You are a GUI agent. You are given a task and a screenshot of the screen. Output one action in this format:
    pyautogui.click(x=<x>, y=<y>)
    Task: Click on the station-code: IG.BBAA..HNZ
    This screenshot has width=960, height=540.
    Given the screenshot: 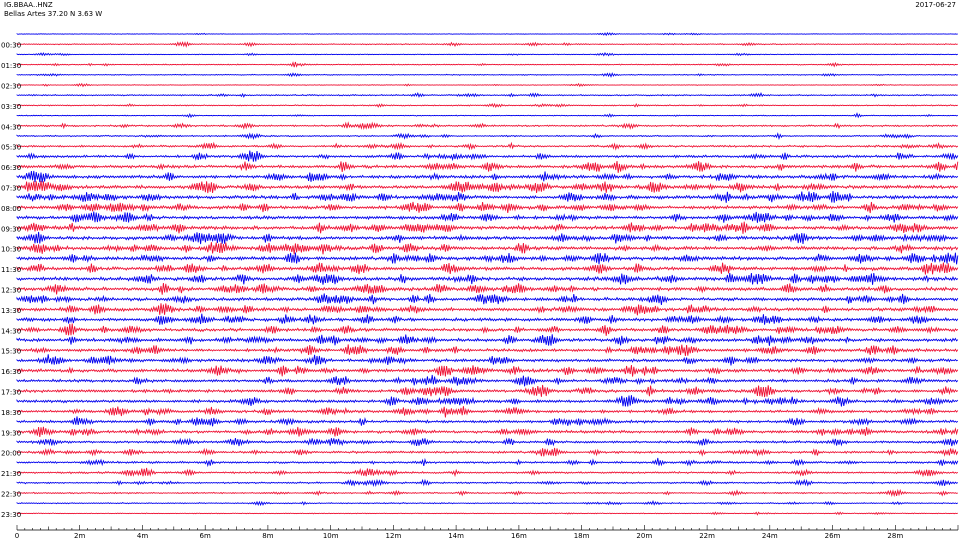 What is the action you would take?
    pyautogui.click(x=28, y=5)
    